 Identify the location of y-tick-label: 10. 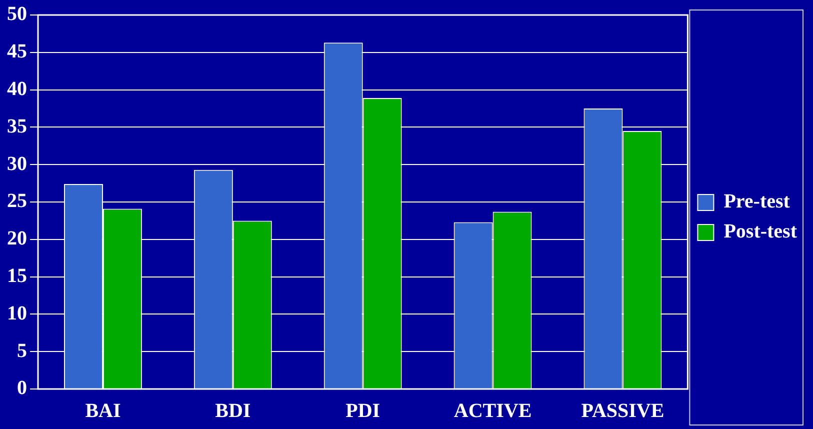
(17, 313).